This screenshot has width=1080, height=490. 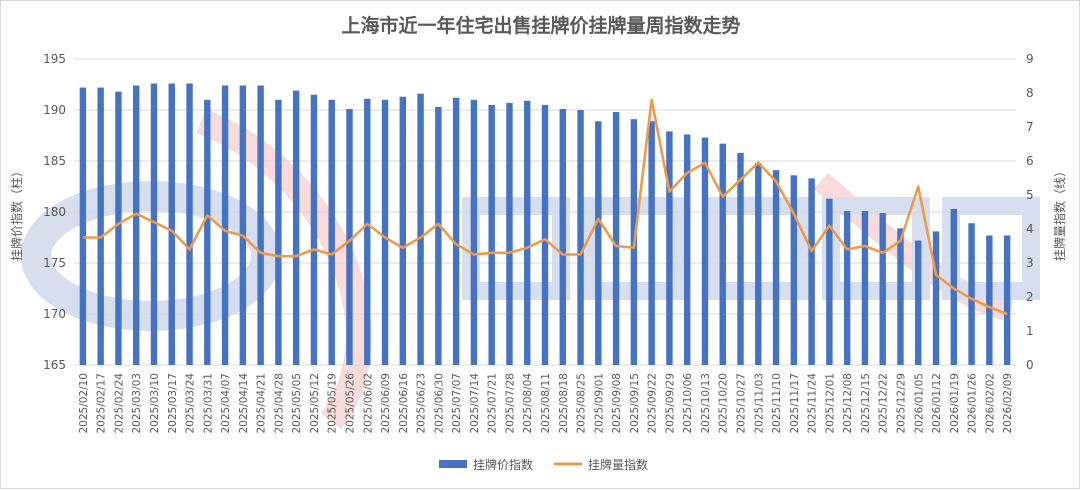 I want to click on legend-line-label: 挂牌量指数, so click(x=618, y=464).